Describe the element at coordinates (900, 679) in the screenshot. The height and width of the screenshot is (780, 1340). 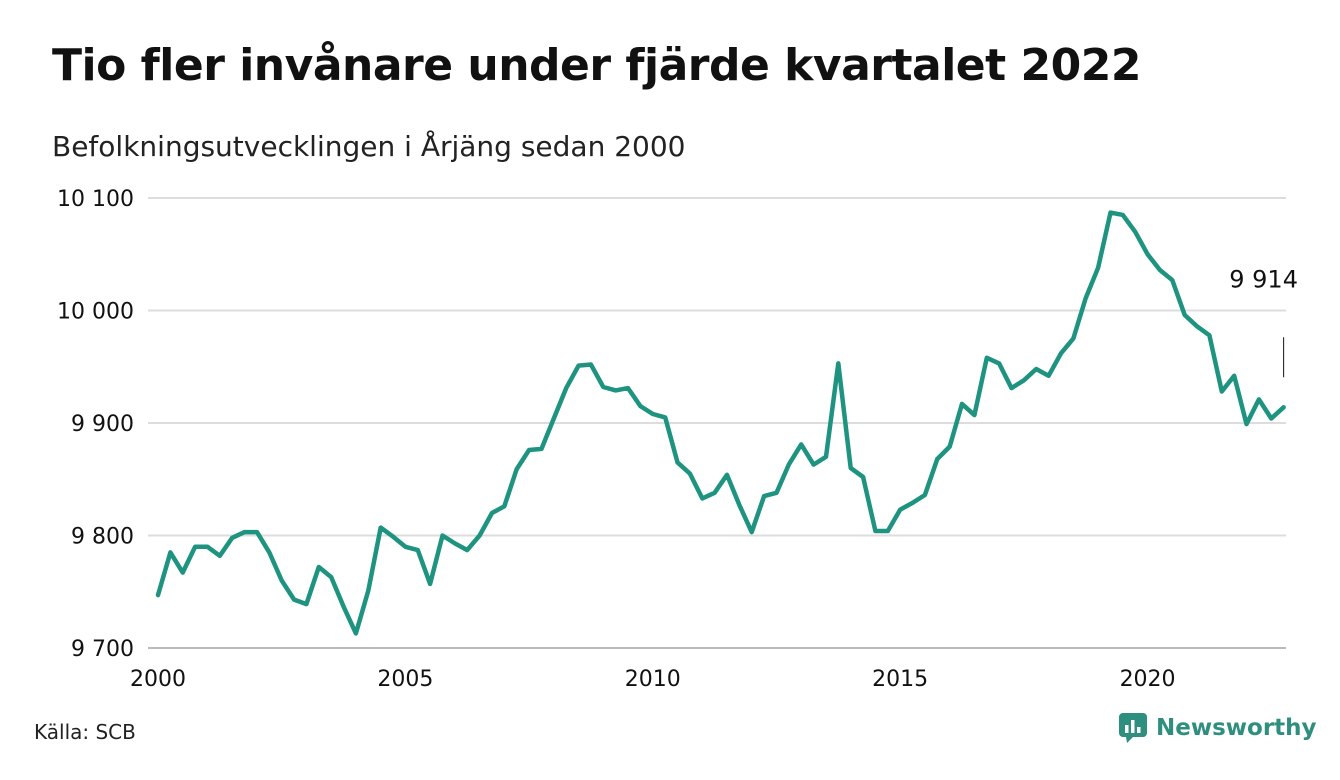
I see `x-tick-label: 2015` at that location.